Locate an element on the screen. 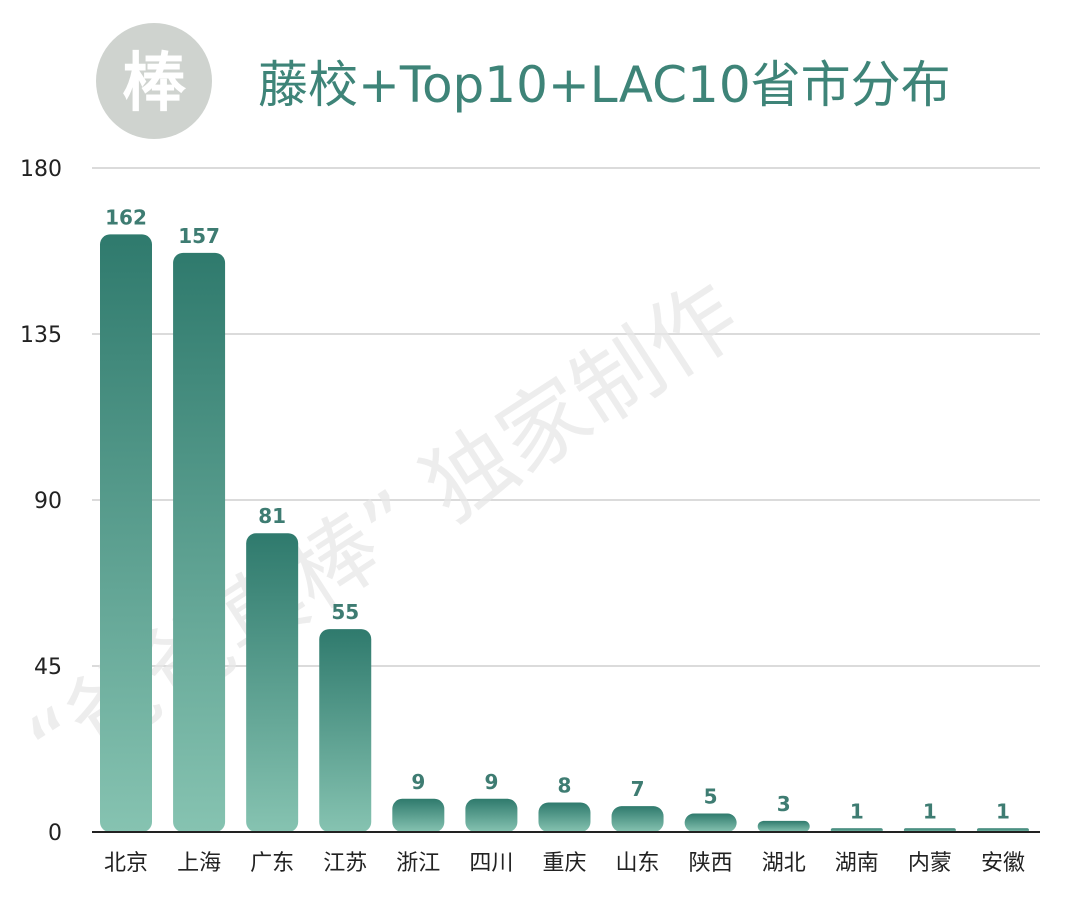 The image size is (1080, 907). data-label: 157 is located at coordinates (199, 236).